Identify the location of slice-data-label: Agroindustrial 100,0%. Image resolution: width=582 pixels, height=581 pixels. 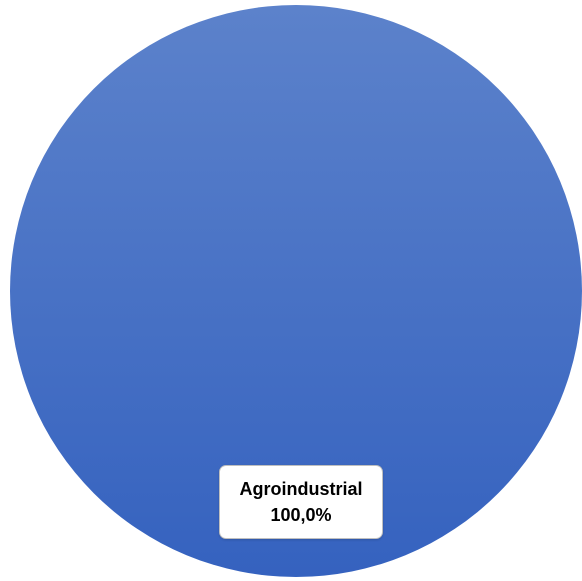
(301, 502).